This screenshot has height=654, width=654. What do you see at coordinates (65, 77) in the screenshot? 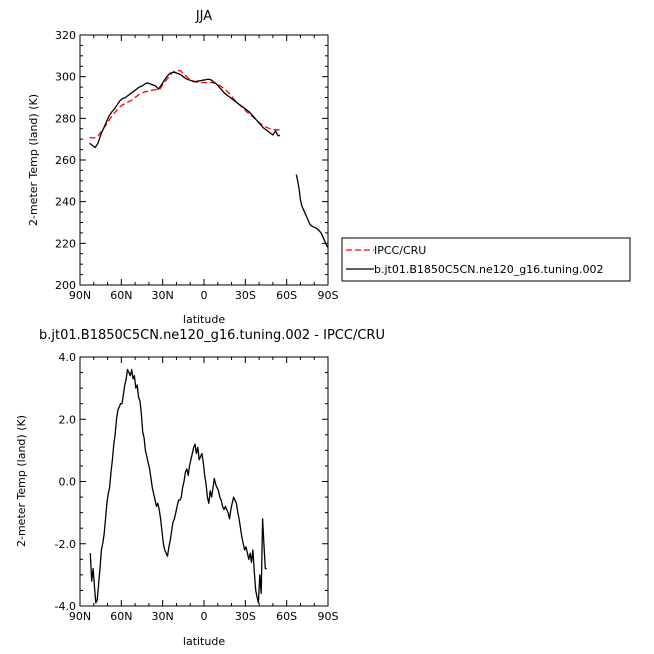
I see `y-tick-label: 300` at bounding box center [65, 77].